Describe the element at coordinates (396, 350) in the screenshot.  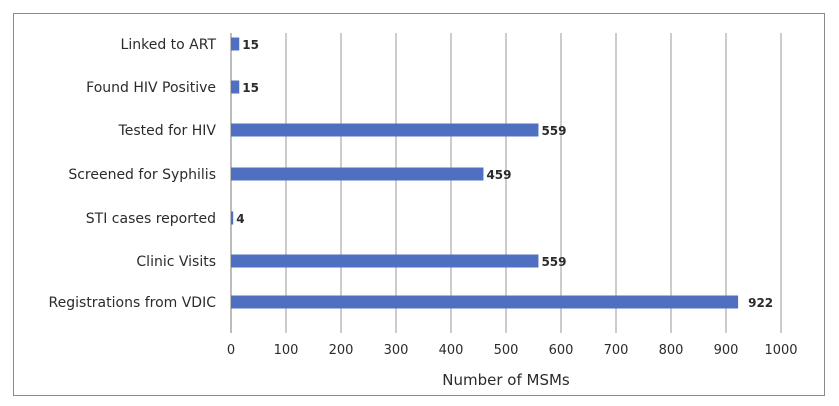
I see `x-tick-label: 300` at that location.